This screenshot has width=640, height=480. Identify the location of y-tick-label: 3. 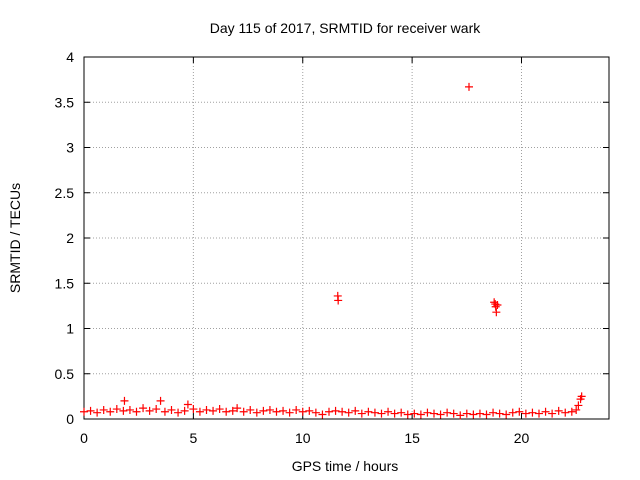
(70, 148).